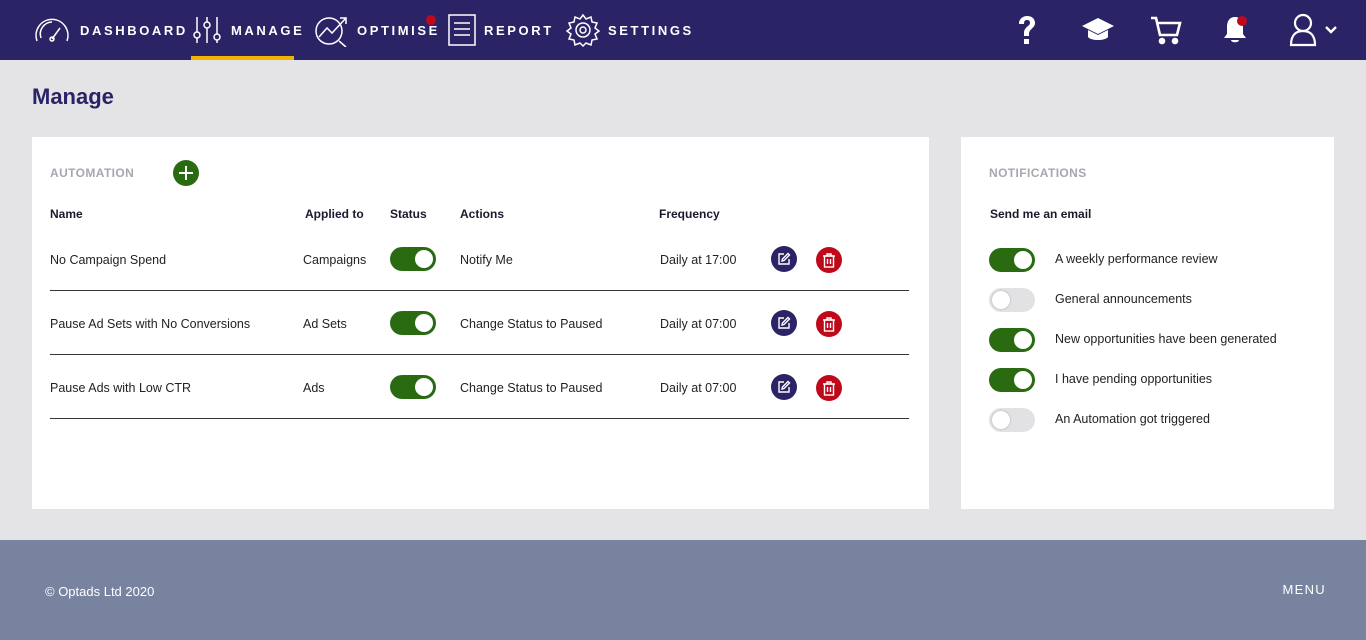 This screenshot has width=1366, height=640. Describe the element at coordinates (335, 260) in the screenshot. I see `automation-applied-to: Campaigns` at that location.